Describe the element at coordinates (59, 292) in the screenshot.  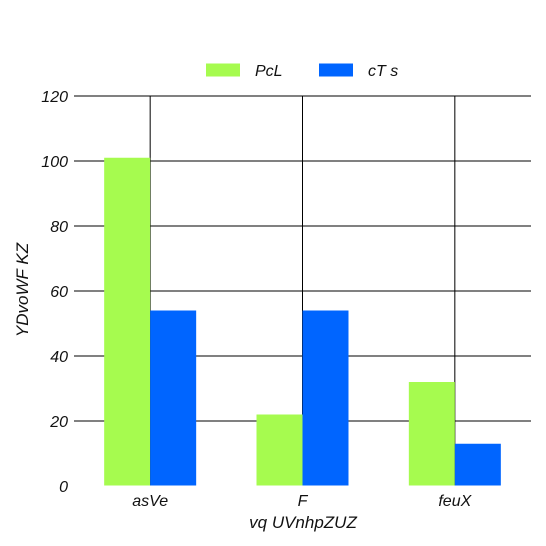
I see `y-tick-label: 60` at that location.